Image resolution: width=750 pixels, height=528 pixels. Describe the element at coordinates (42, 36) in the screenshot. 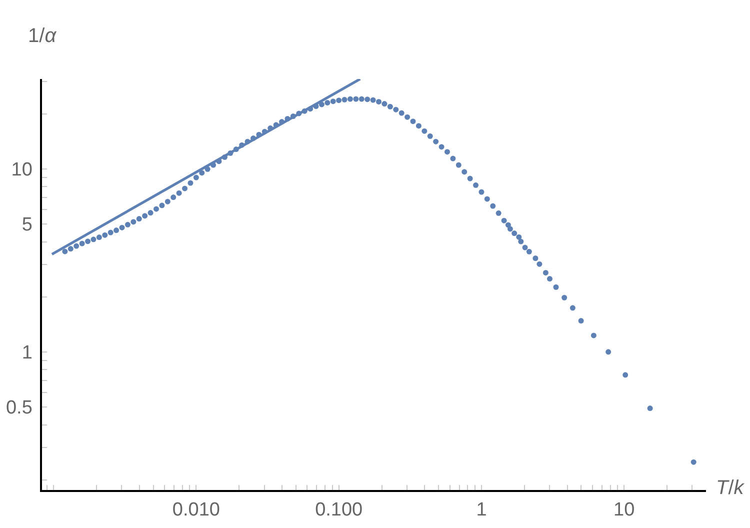

I see `y-axis-title: 1/α` at that location.